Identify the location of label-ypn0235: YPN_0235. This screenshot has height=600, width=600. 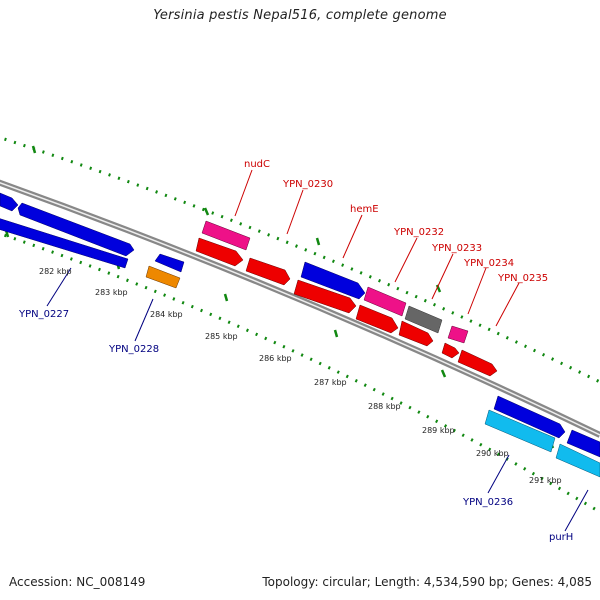
(522, 278).